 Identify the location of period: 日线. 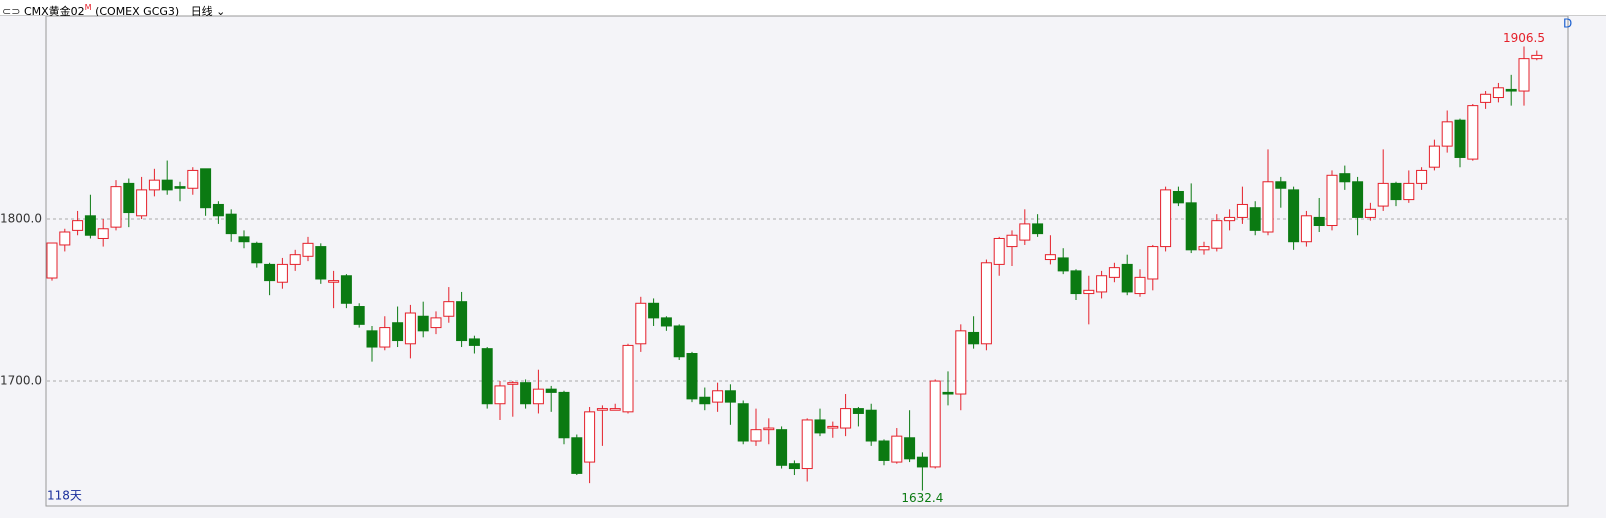
(201, 11).